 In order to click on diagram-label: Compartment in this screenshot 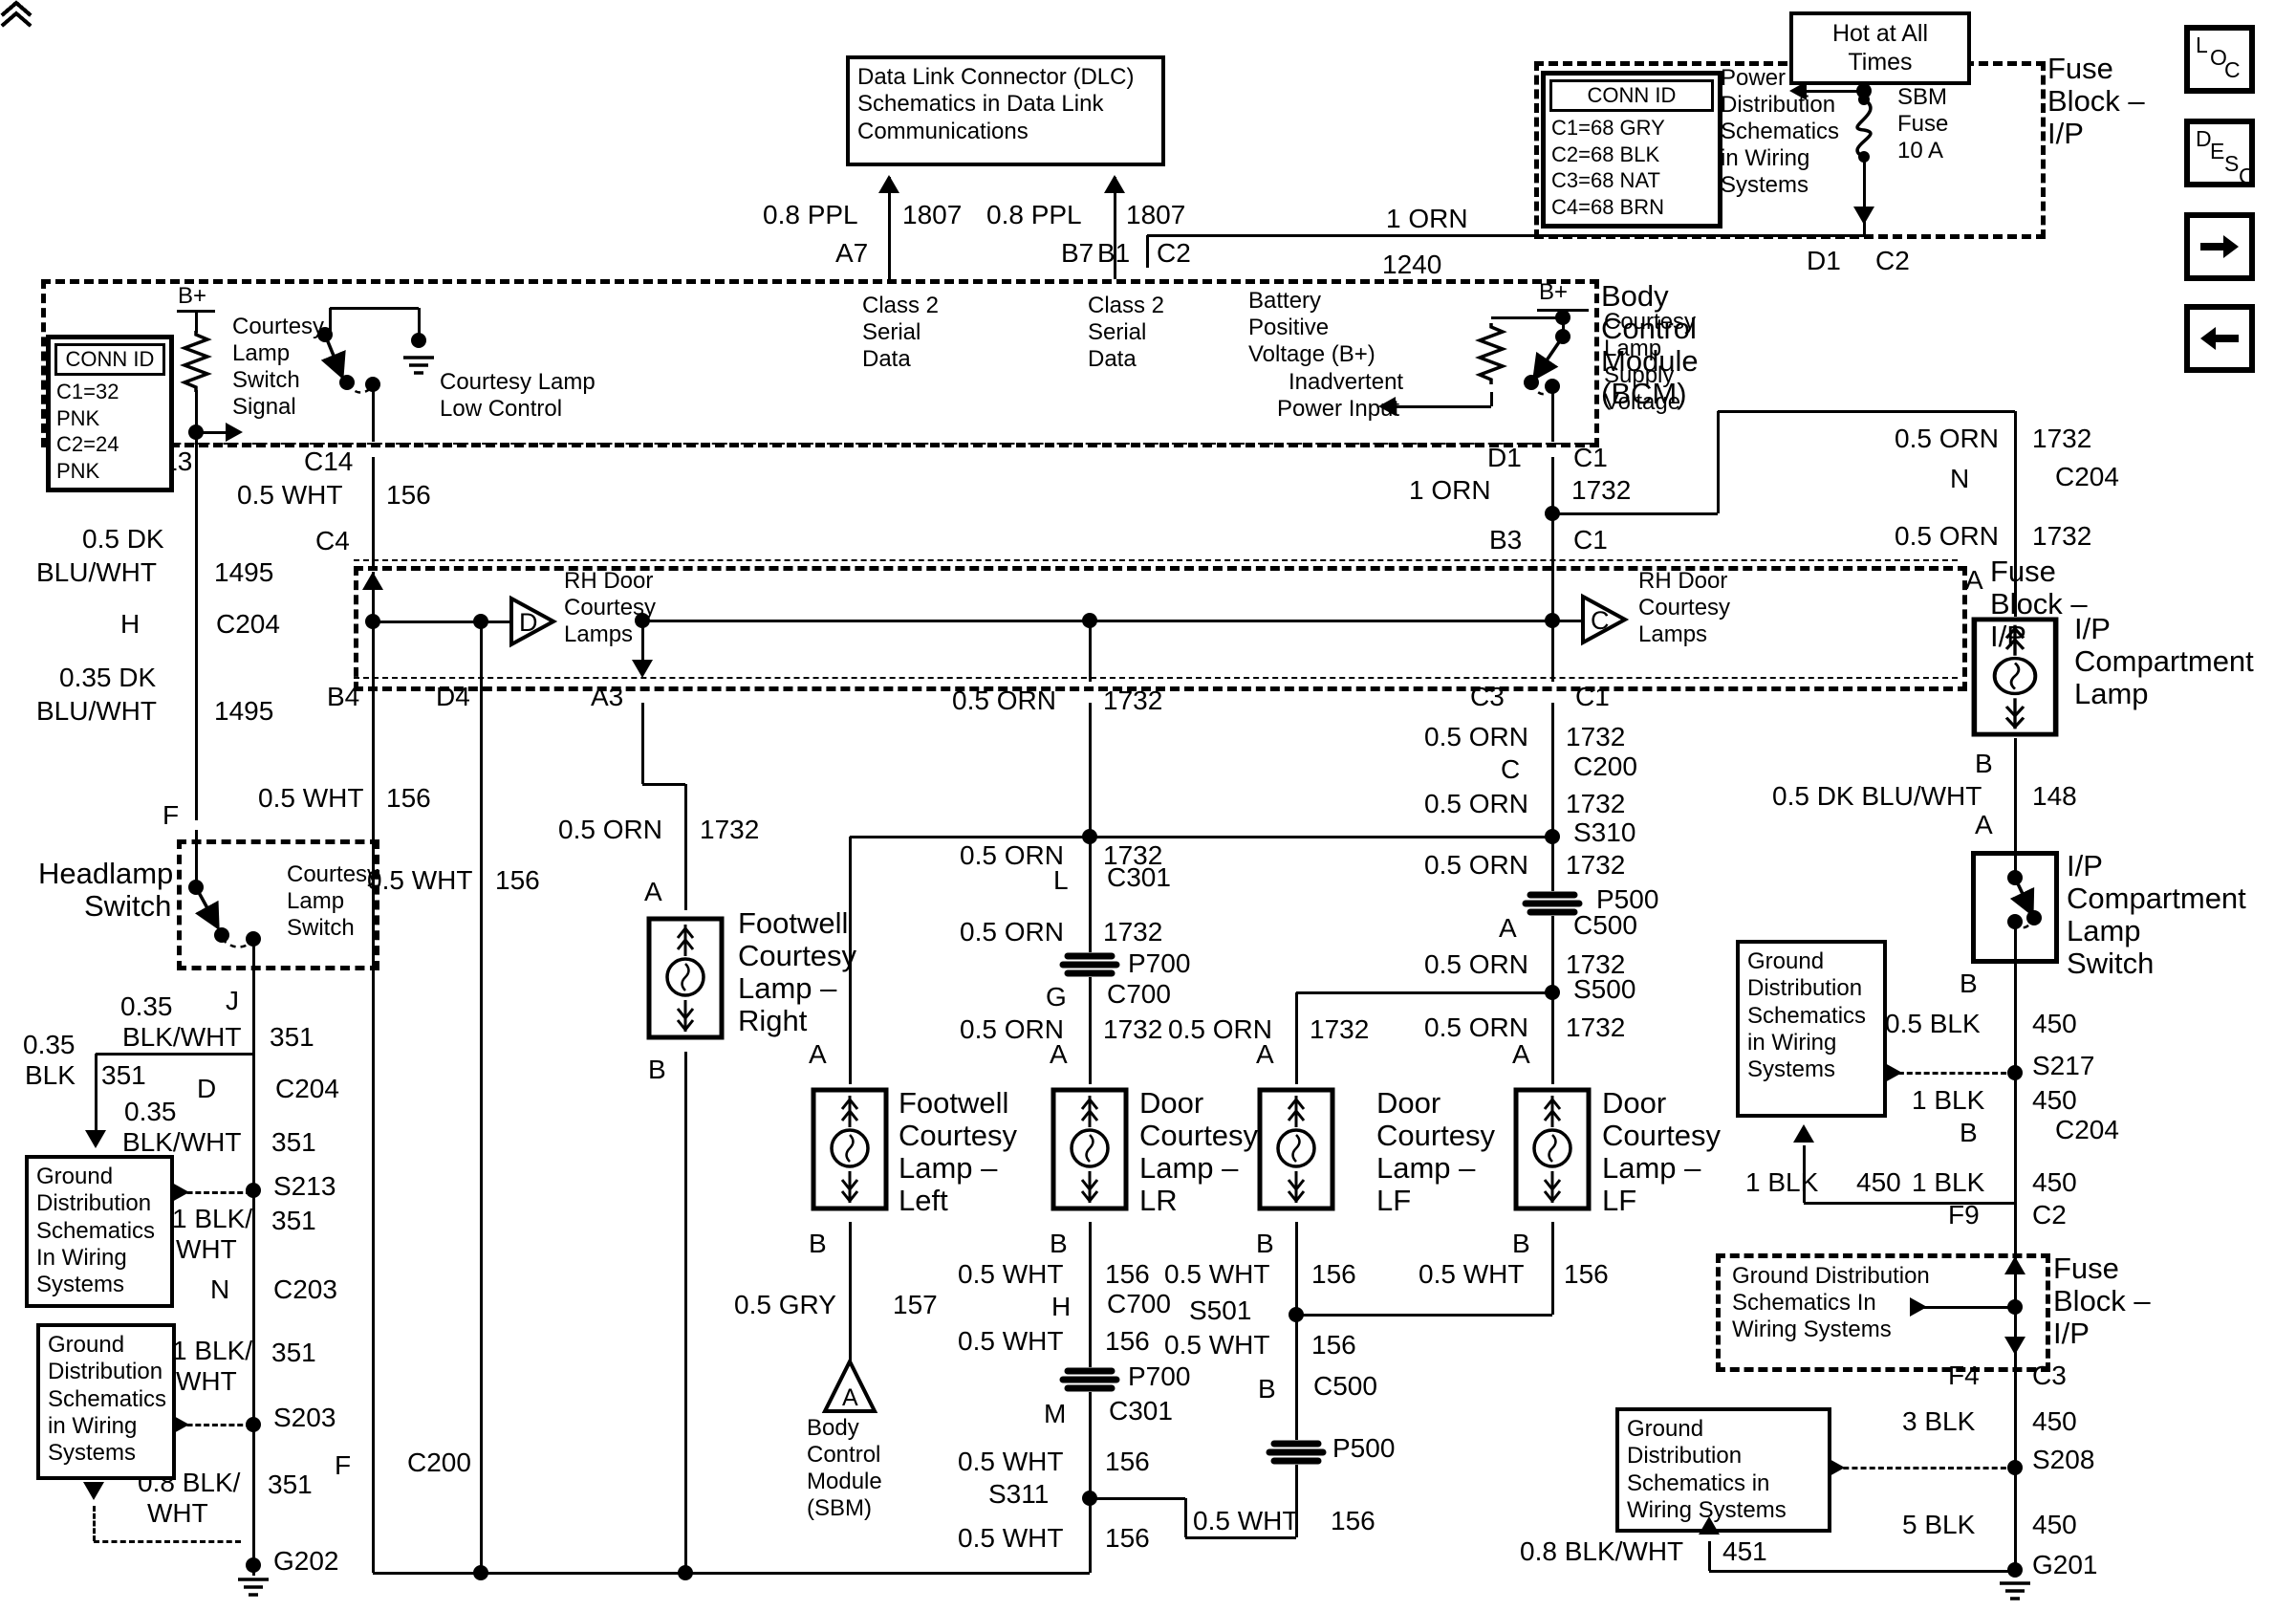, I will do `click(2164, 661)`.